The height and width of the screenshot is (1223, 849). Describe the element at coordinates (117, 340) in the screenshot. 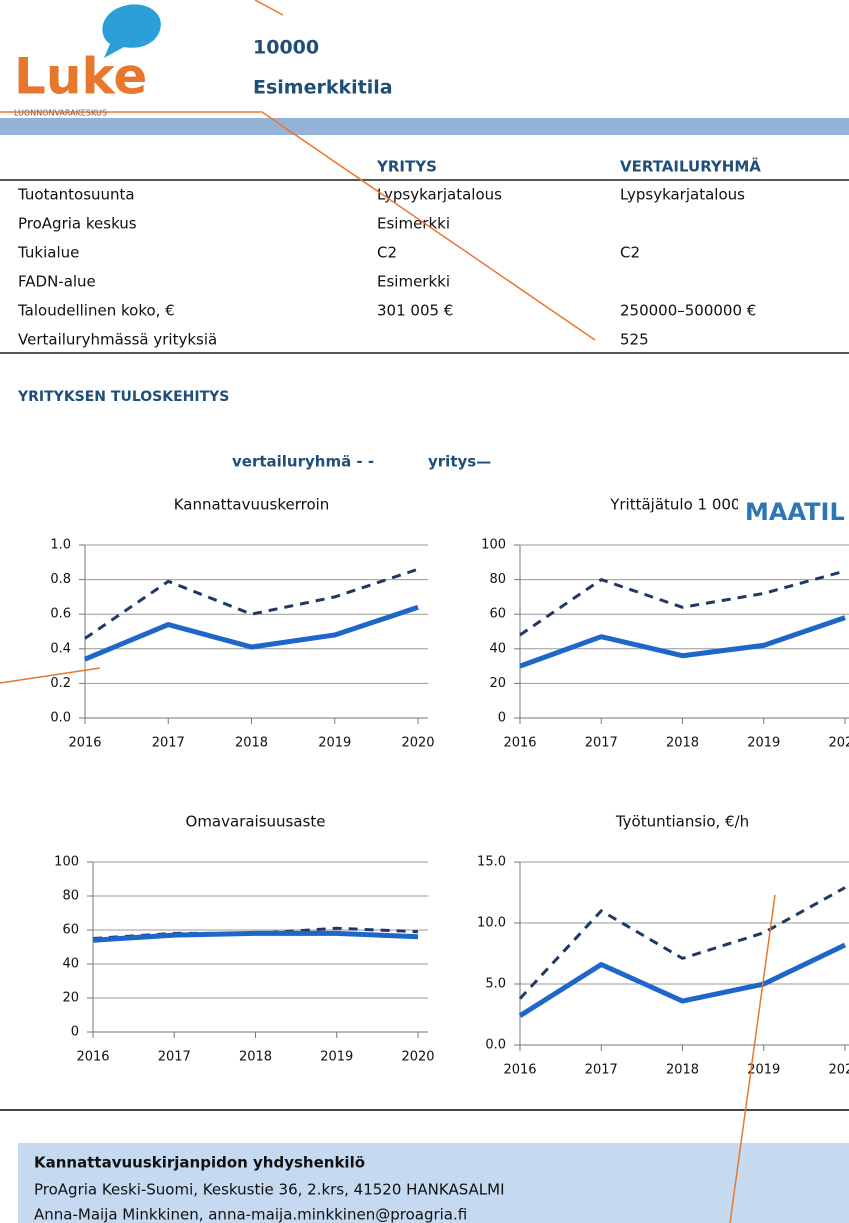

I see `row-label: Vertailuryhmässä yrityksiä` at that location.